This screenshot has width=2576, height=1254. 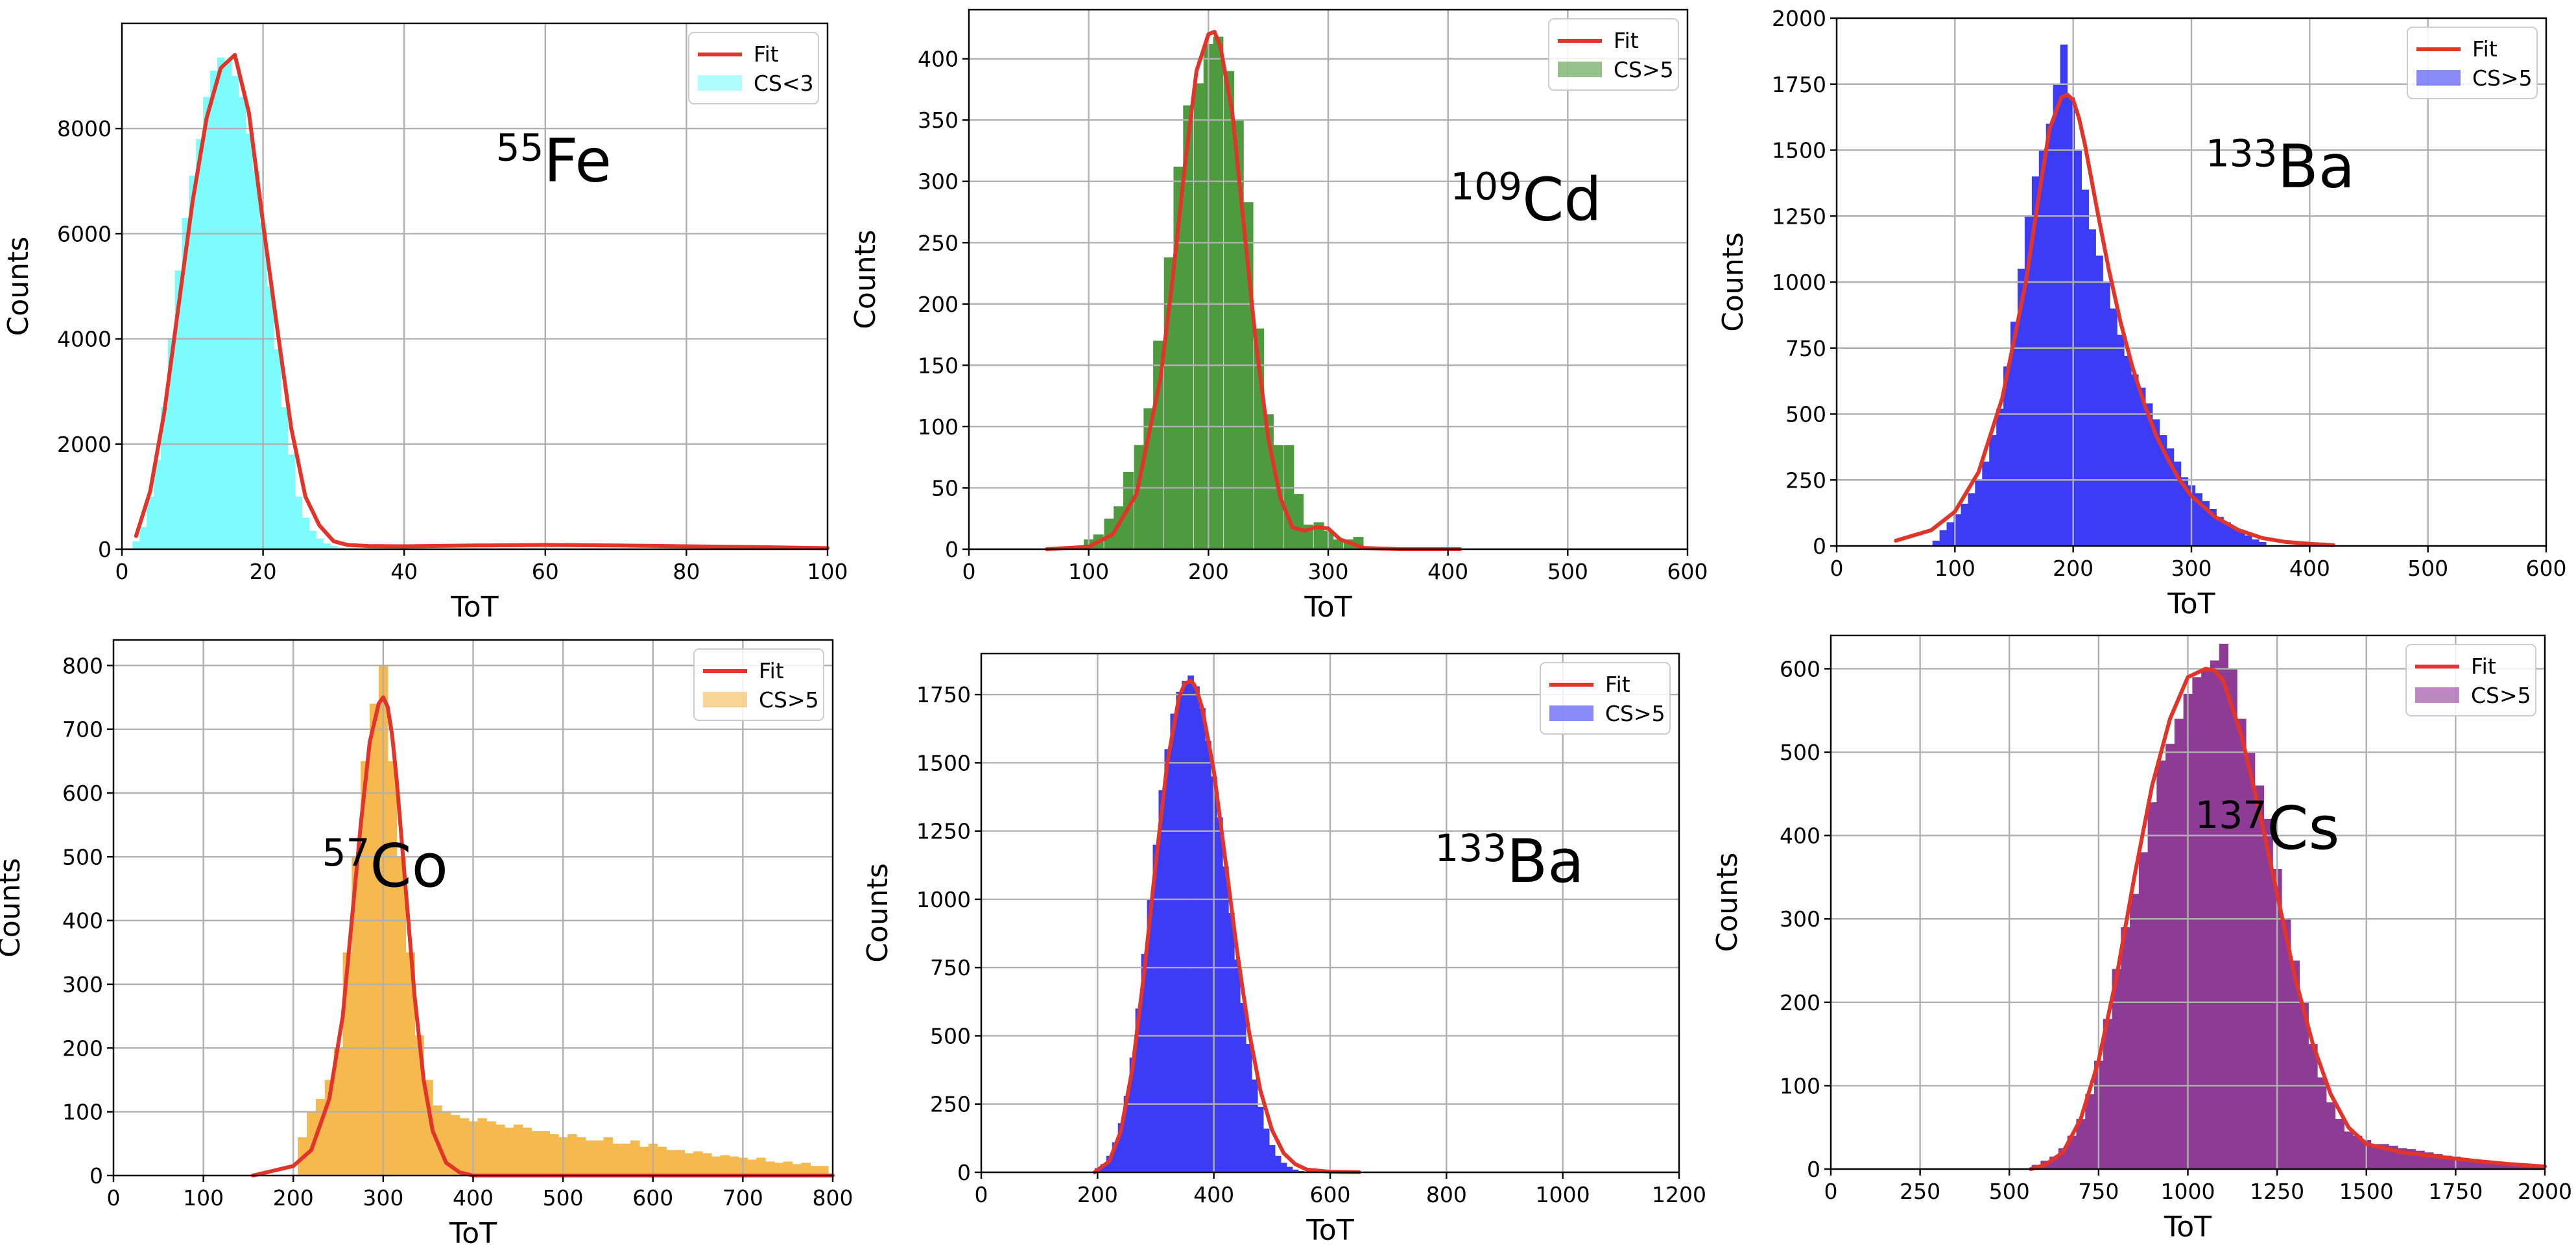 I want to click on y-tick-label: 1750, so click(x=1799, y=84).